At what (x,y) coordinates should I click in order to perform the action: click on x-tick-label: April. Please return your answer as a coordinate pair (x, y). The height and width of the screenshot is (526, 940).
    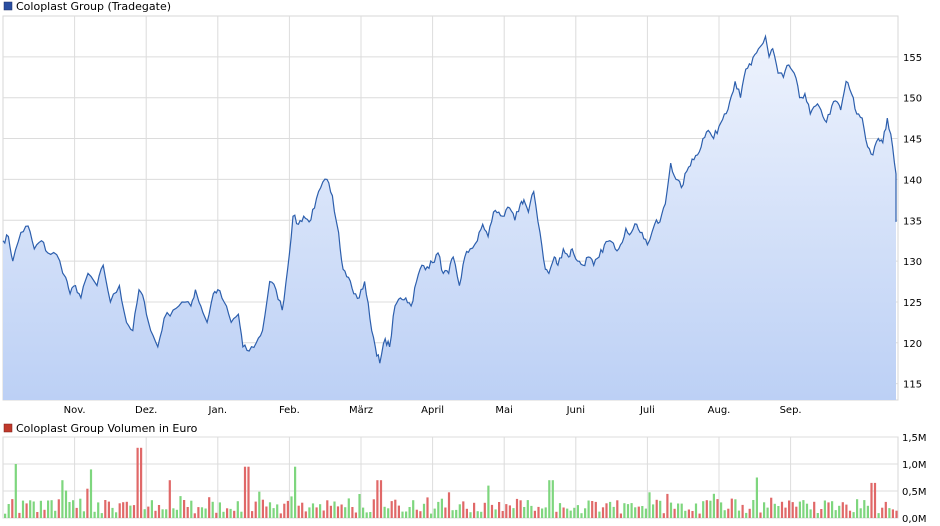
    Looking at the image, I should click on (432, 410).